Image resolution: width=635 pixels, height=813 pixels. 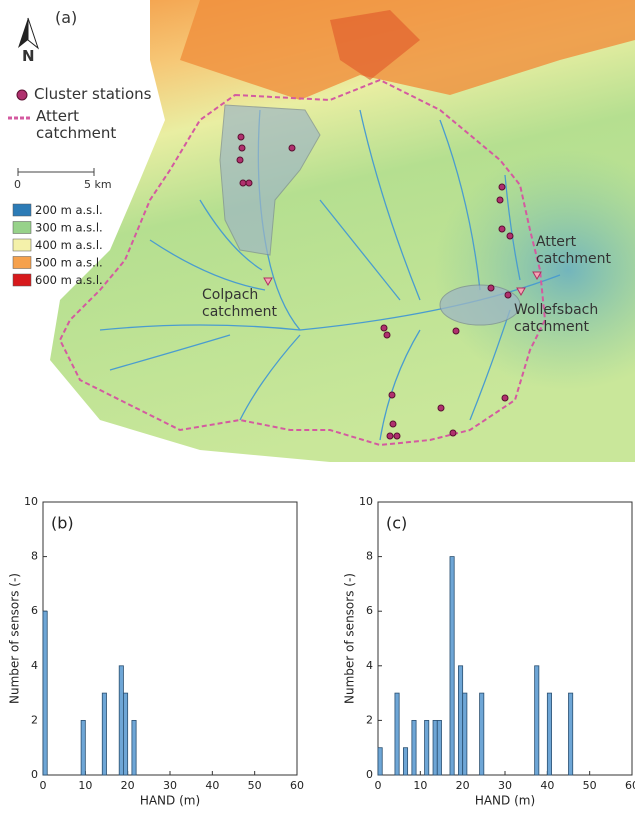 What do you see at coordinates (396, 523) in the screenshot?
I see `panel-label: (c)` at bounding box center [396, 523].